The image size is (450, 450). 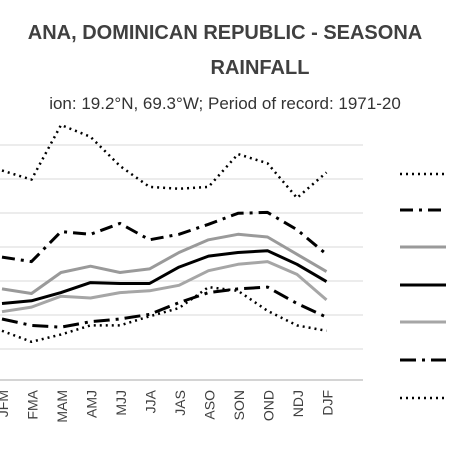 I want to click on chart-title-line1: ANA, DOMINICAN REPUBLIC - SEASONA, so click(x=225, y=33).